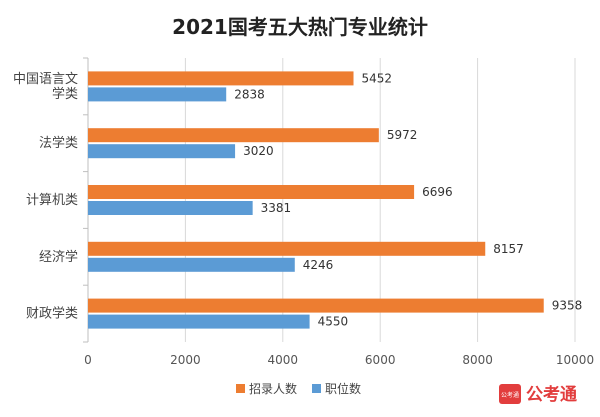 This screenshot has width=600, height=417. Describe the element at coordinates (88, 360) in the screenshot. I see `x-tick-label: 0` at that location.